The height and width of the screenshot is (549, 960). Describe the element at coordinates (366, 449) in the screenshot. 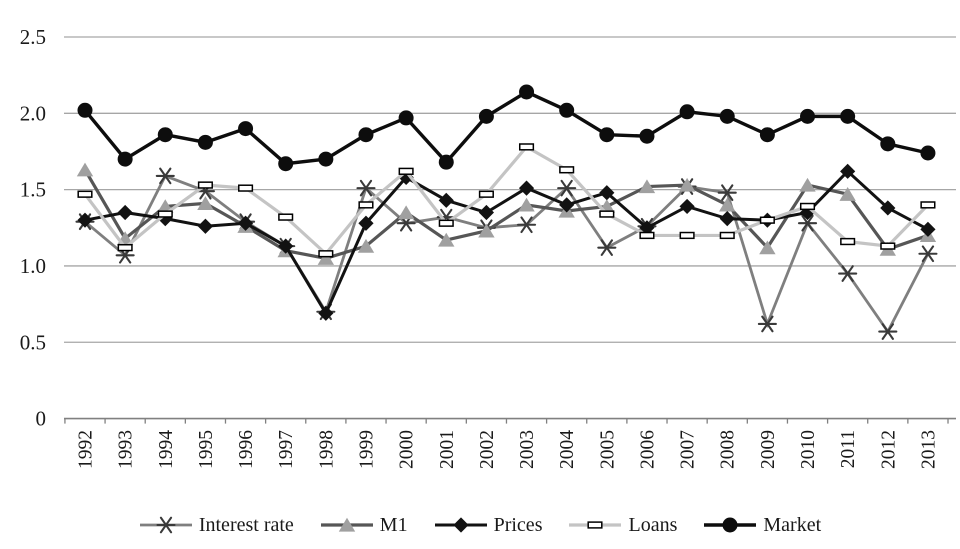

I see `x-axis-label: 1999` at that location.